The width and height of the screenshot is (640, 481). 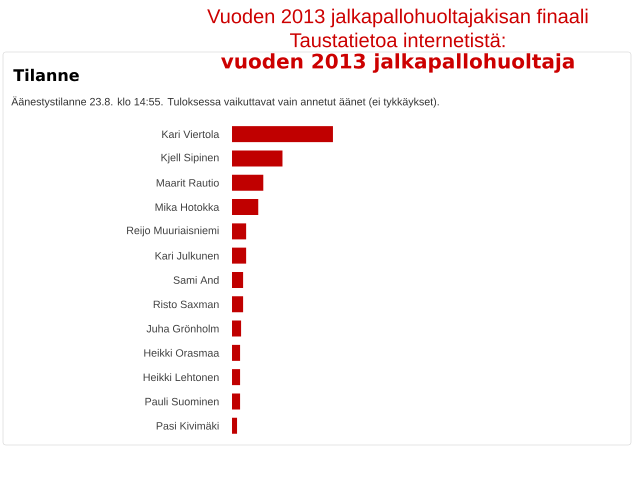 I want to click on text: Tilanne, so click(x=46, y=75).